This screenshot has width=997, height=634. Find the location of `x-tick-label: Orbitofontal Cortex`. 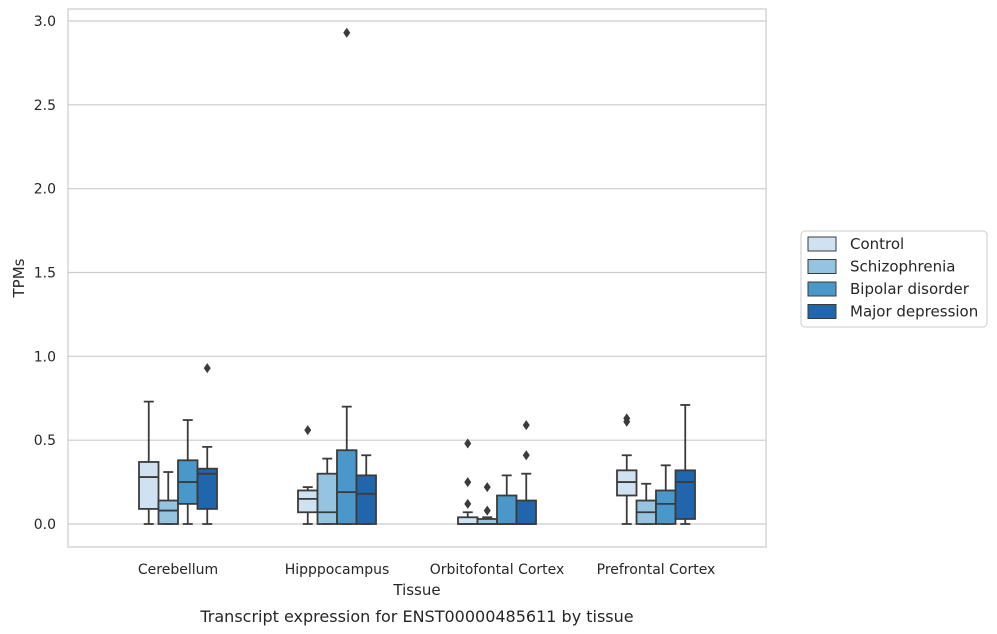

x-tick-label: Orbitofontal Cortex is located at coordinates (497, 570).